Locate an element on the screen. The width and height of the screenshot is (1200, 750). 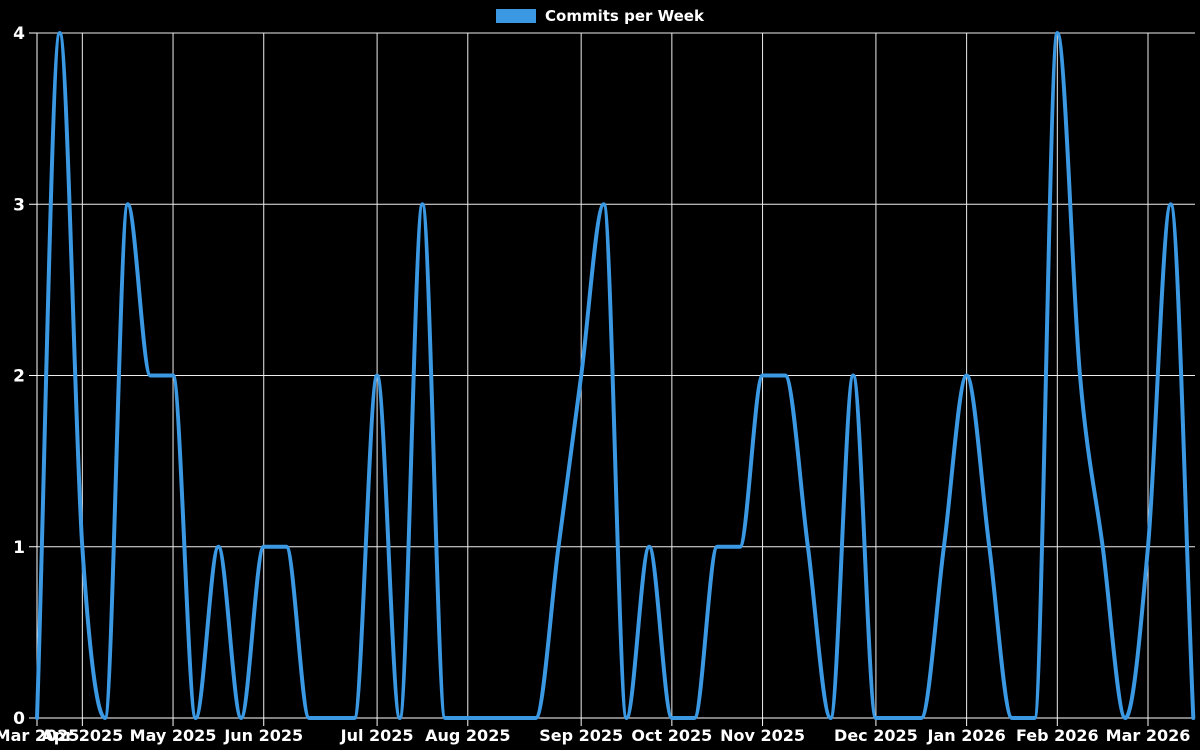
y-tick-label: 2 is located at coordinates (19, 377).